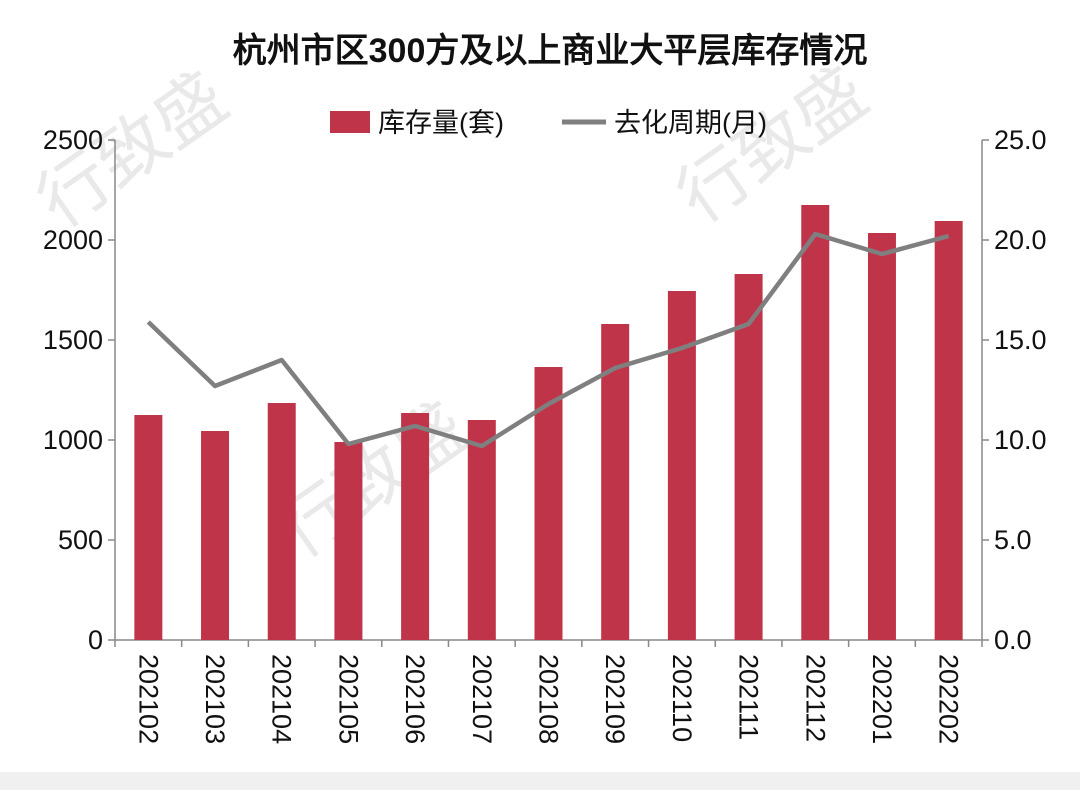  Describe the element at coordinates (348, 699) in the screenshot. I see `x-label-202105: 202105` at that location.